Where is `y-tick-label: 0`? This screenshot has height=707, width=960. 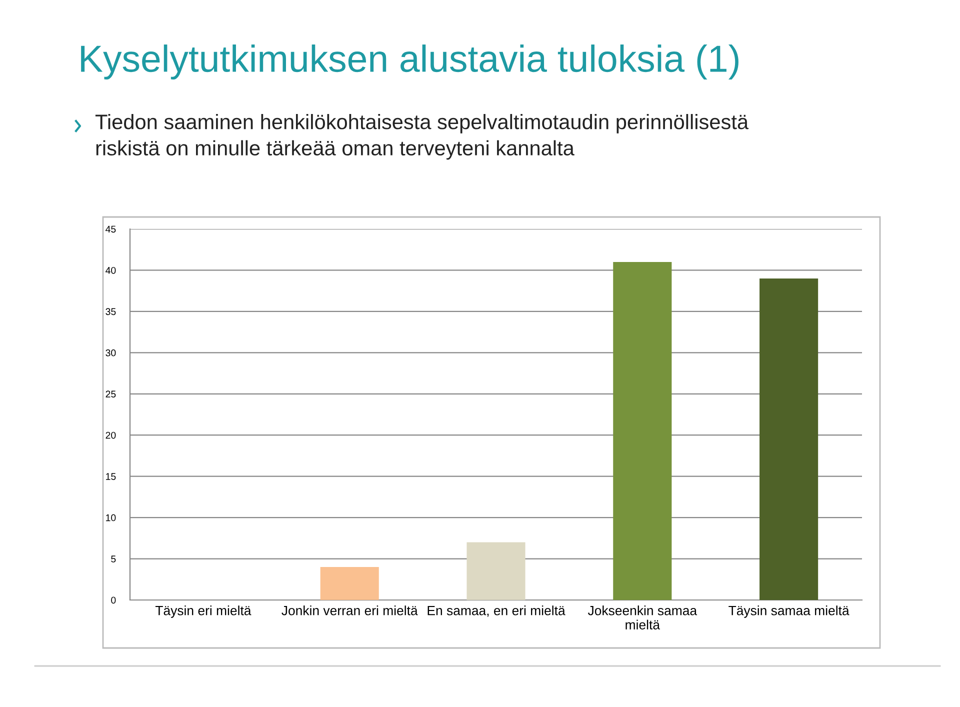 y-tick-label: 0 is located at coordinates (113, 600).